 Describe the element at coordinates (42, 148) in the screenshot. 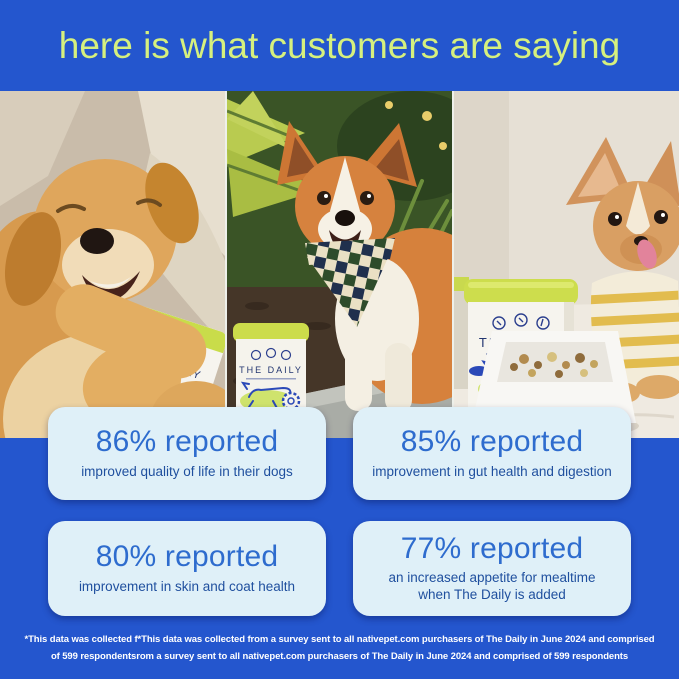

I see `couch-arm` at that location.